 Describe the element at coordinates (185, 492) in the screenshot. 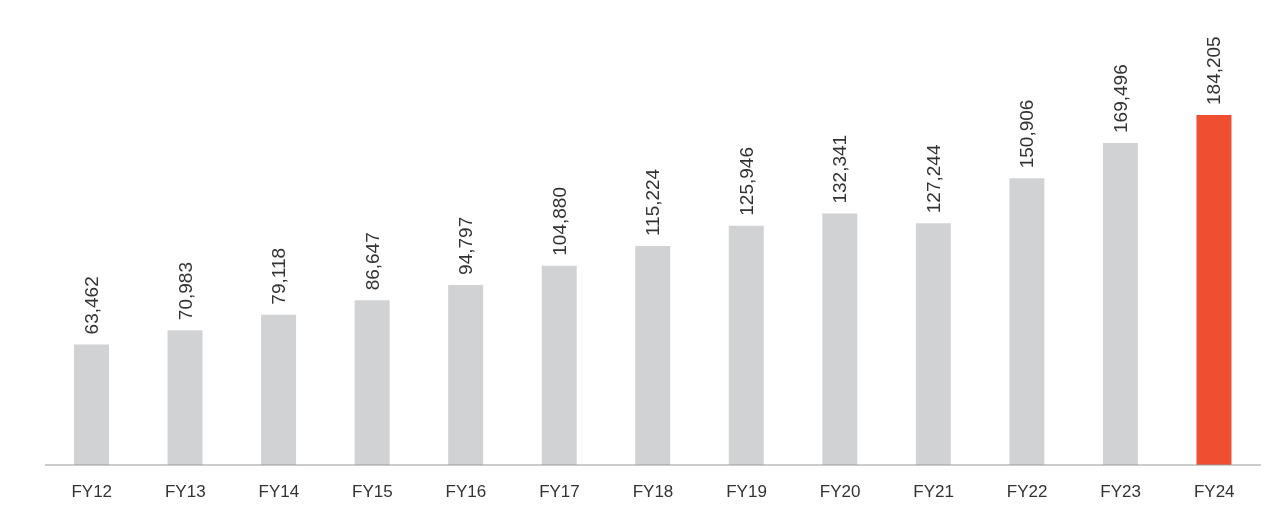

I see `x-tick-label: FY13` at that location.